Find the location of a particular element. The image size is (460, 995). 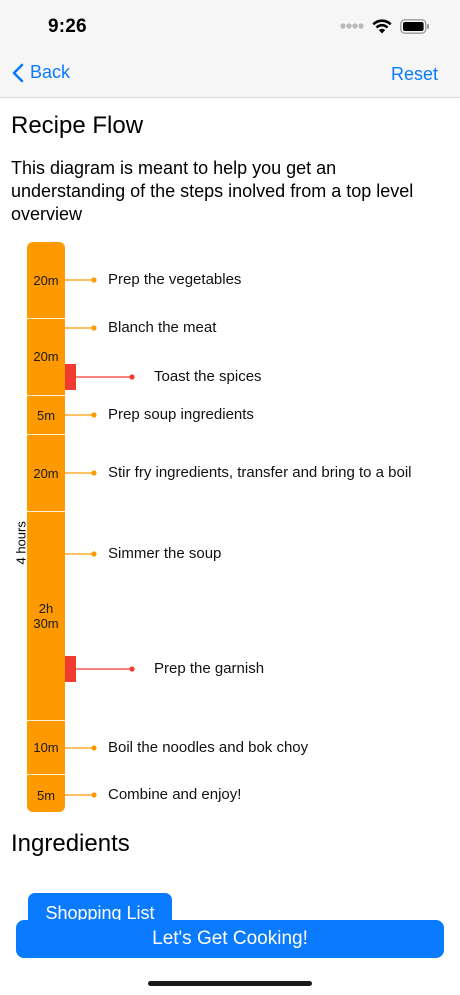

ingredients-heading: Ingredients is located at coordinates (70, 843).